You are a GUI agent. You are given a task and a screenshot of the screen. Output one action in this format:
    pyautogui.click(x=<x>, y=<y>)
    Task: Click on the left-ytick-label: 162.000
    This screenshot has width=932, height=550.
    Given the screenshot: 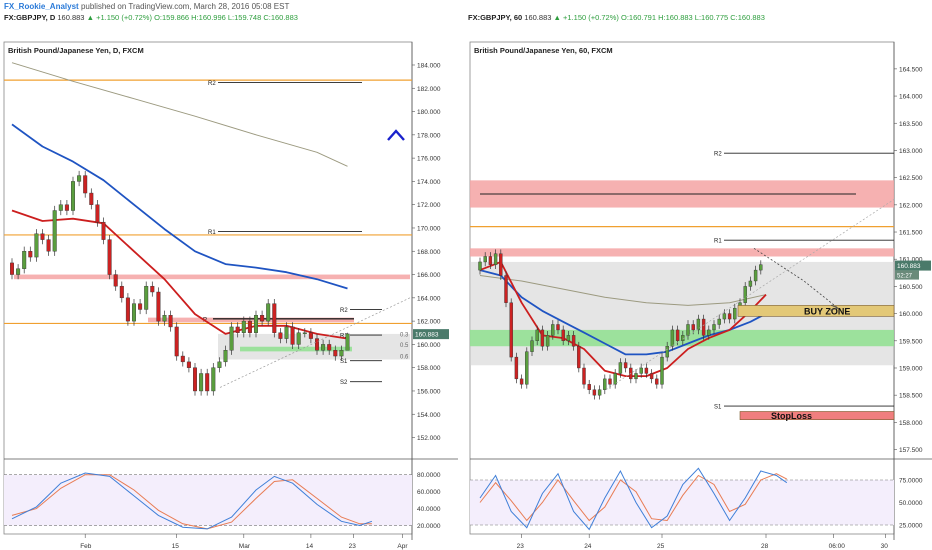 What is the action you would take?
    pyautogui.click(x=429, y=322)
    